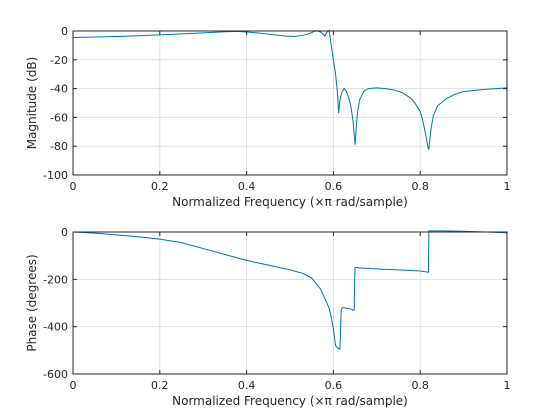 The image size is (560, 420). What do you see at coordinates (59, 117) in the screenshot?
I see `magnitude-y-tick-label: -60` at bounding box center [59, 117].